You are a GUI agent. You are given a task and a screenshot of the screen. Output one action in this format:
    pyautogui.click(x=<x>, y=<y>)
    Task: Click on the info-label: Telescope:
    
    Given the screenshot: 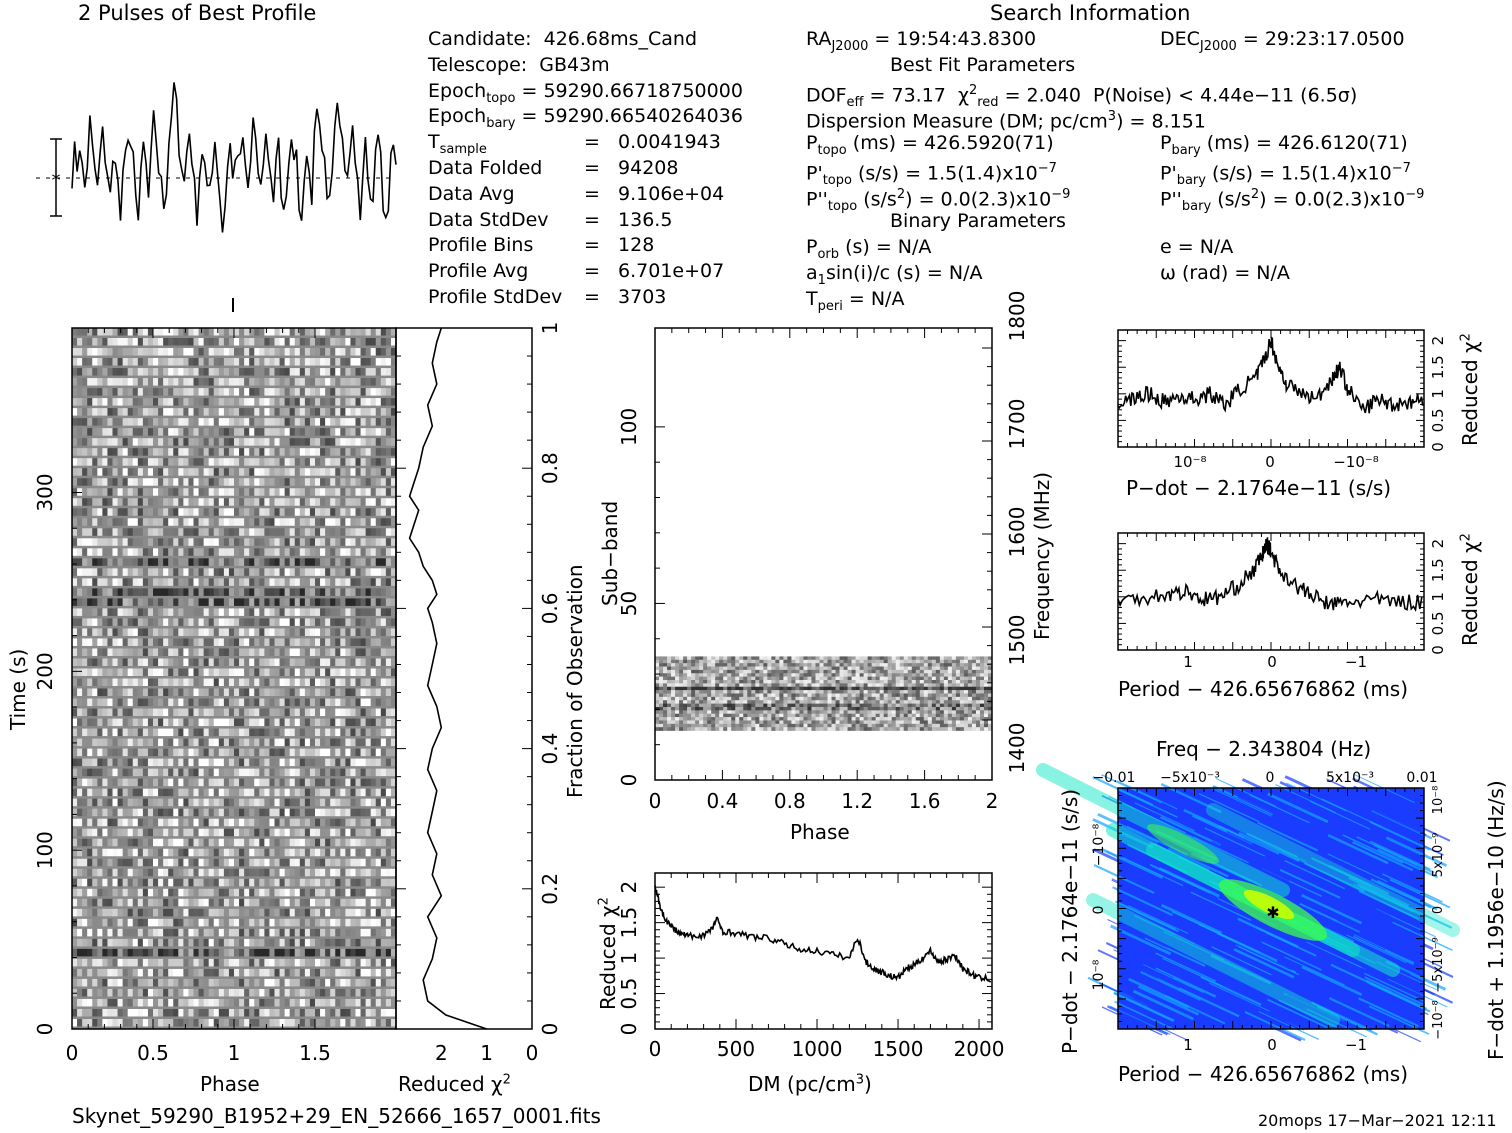 What is the action you would take?
    pyautogui.click(x=478, y=64)
    